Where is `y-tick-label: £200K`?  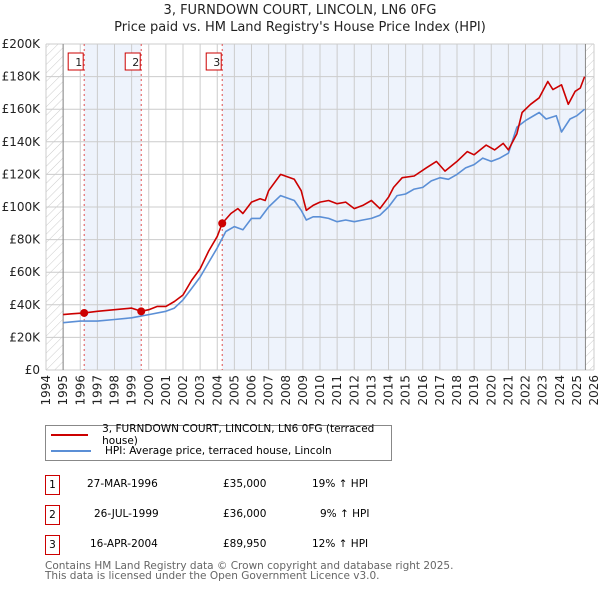
y-tick-label: £200K is located at coordinates (22, 44).